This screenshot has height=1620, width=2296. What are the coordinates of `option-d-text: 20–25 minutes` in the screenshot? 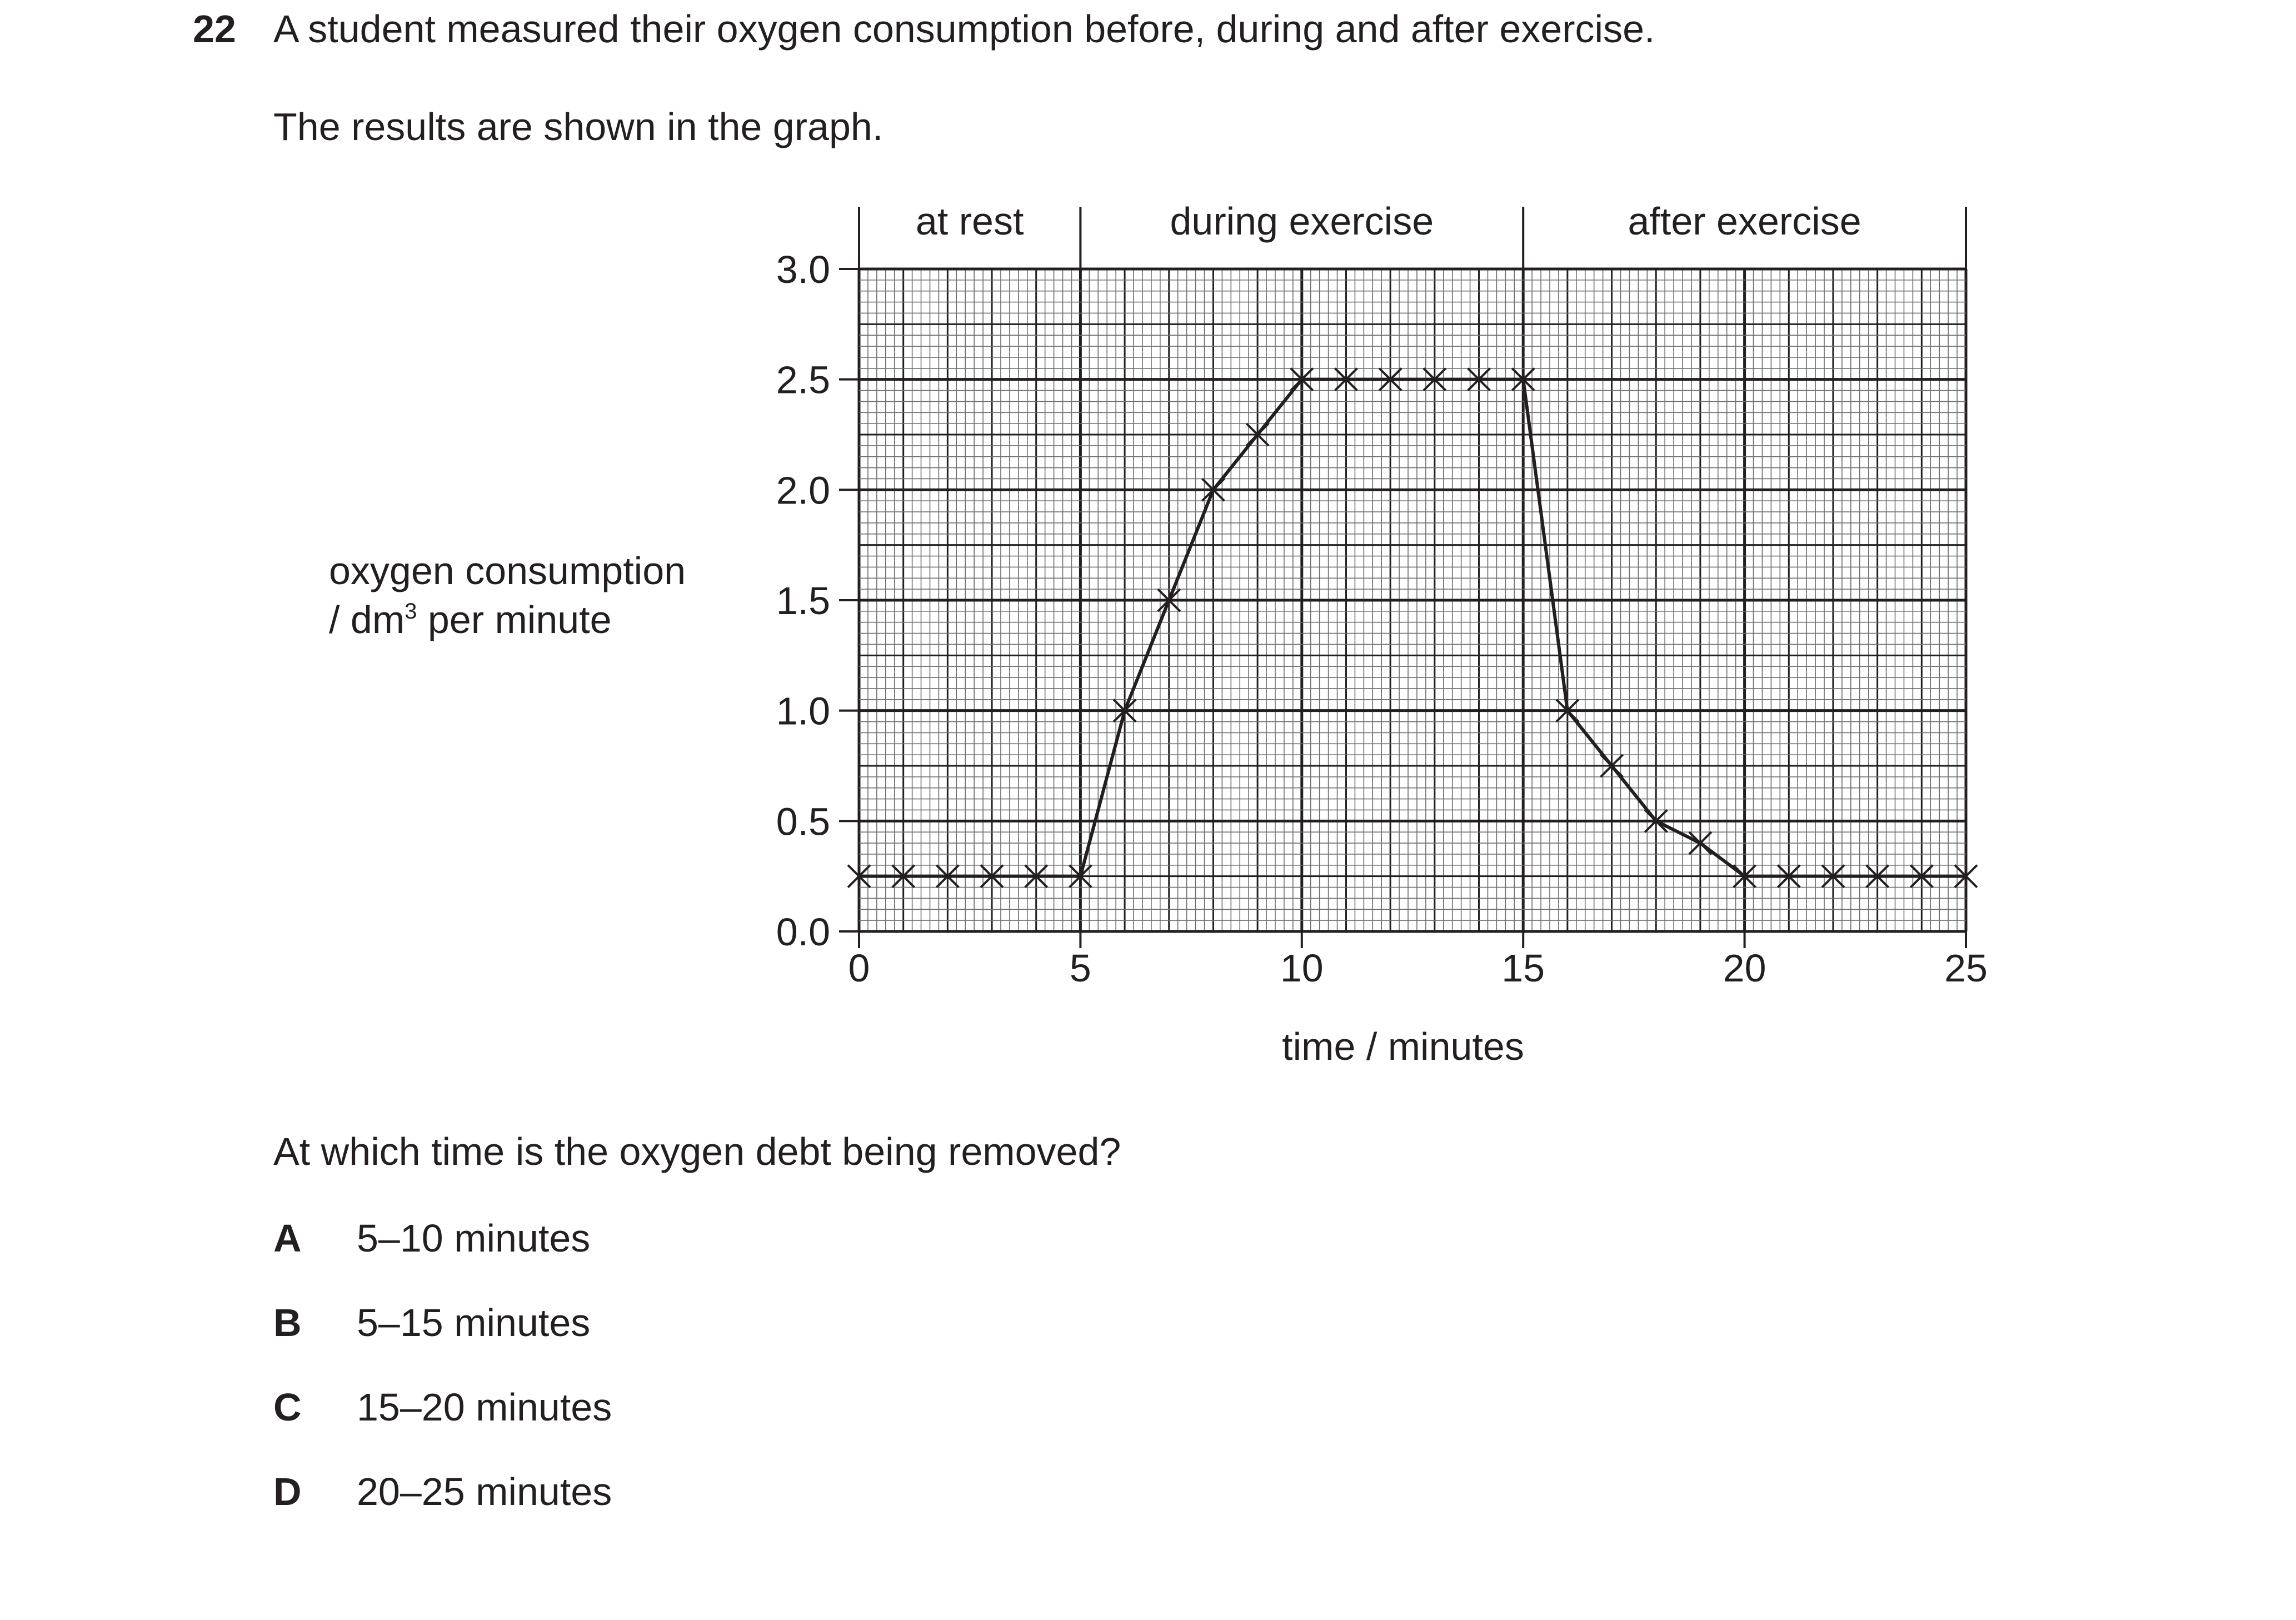 It's located at (484, 1492).